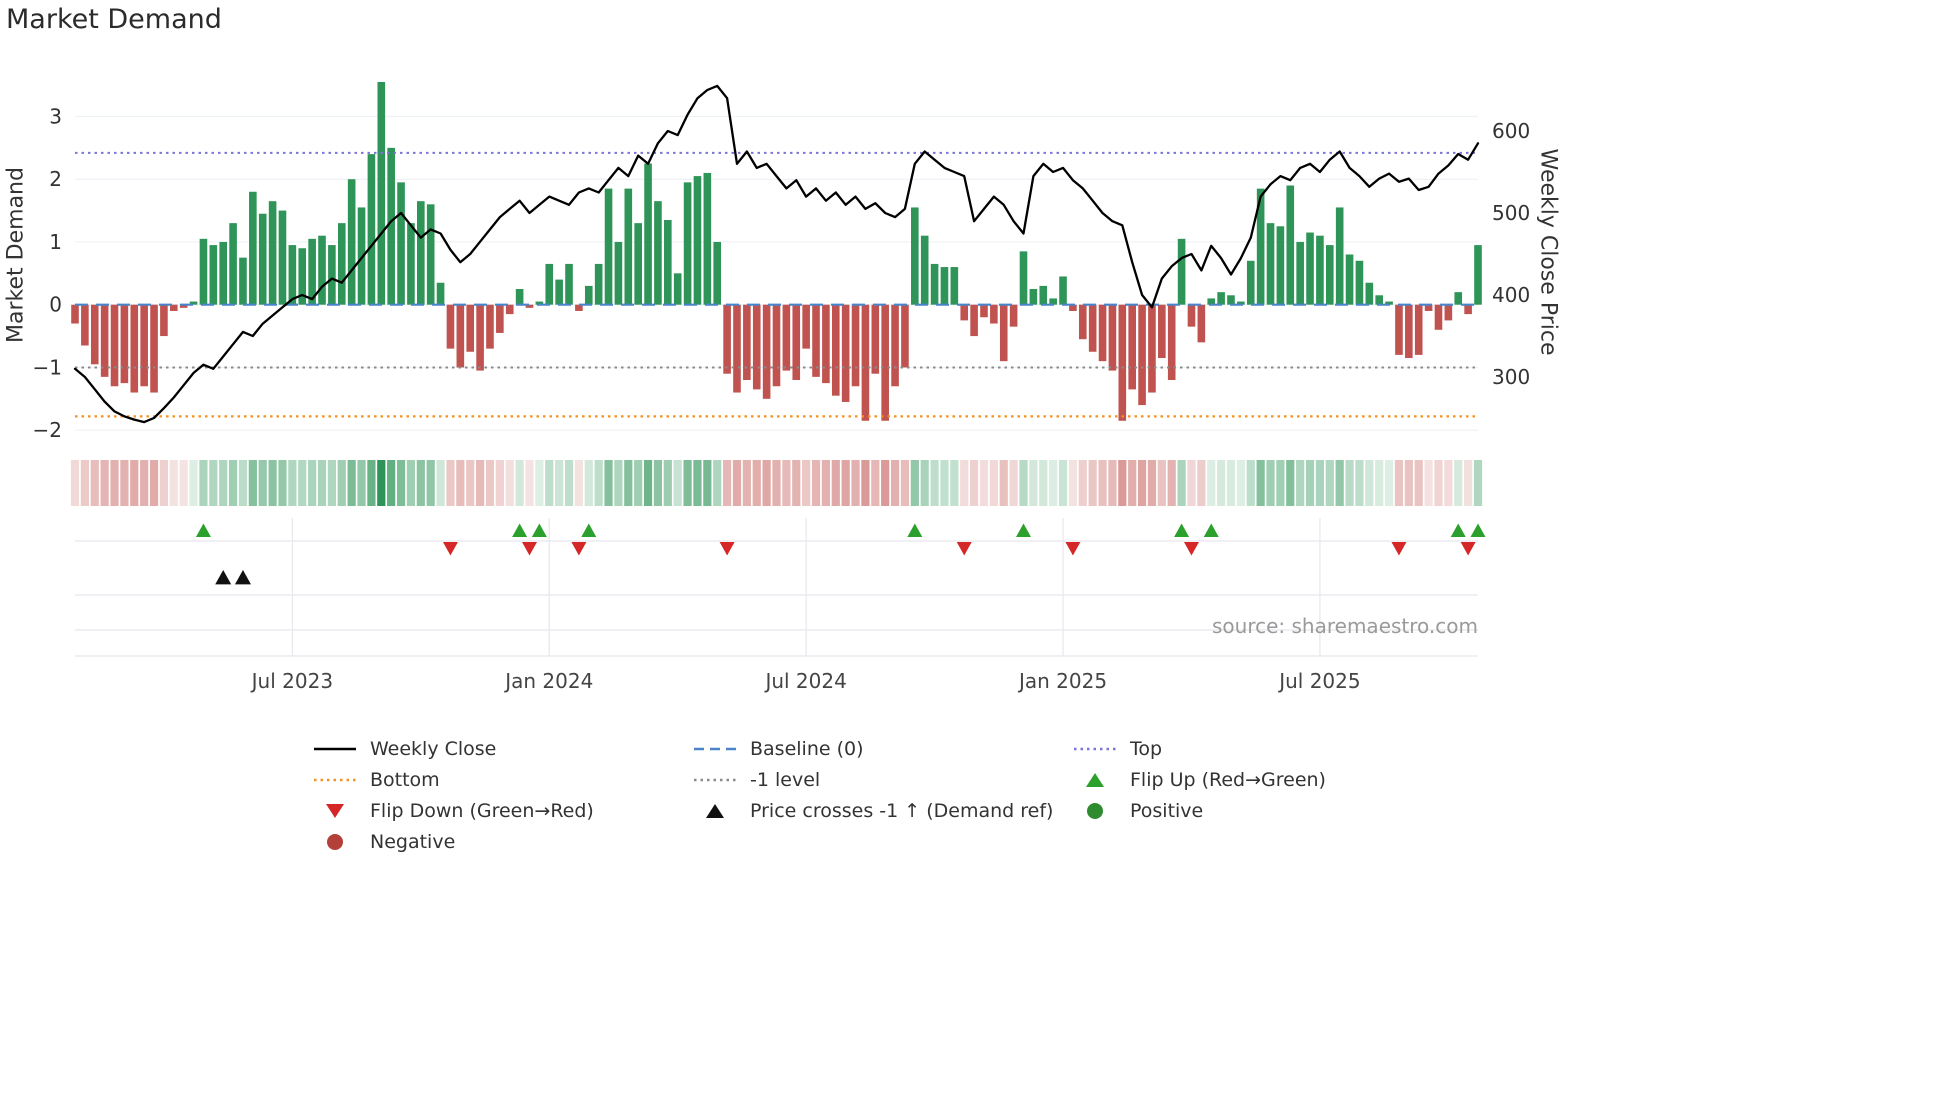 This screenshot has width=1960, height=1102. I want to click on legend-item-flip-up: Flip Up (Red→Green), so click(1242, 780).